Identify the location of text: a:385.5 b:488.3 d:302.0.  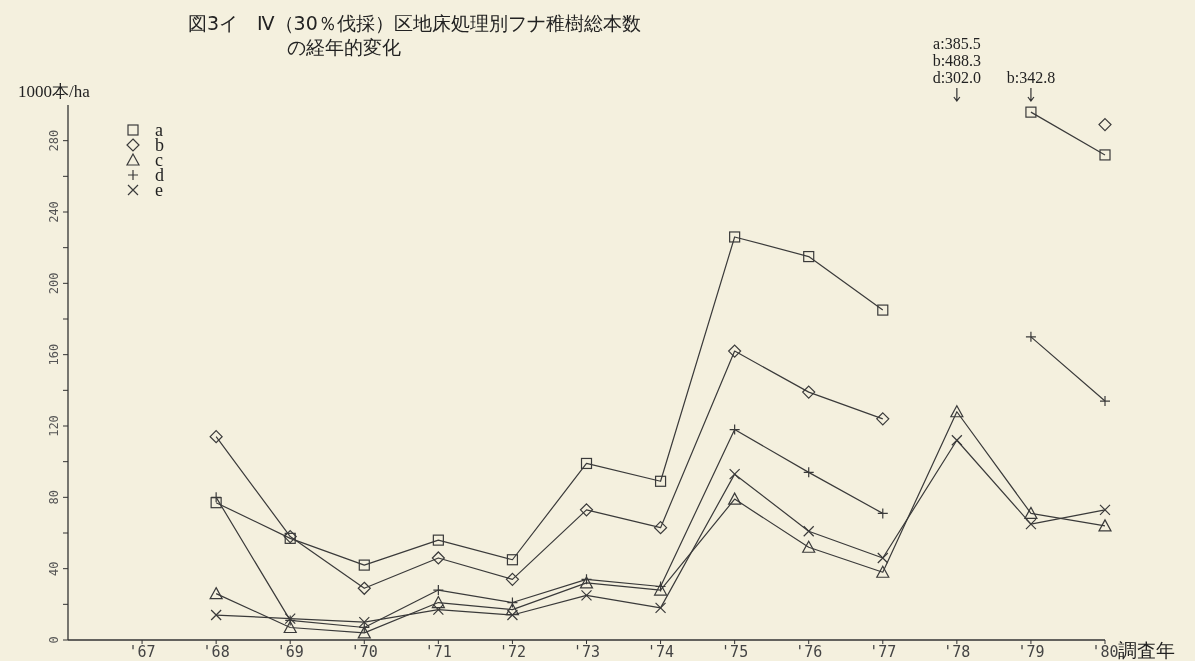
(957, 60).